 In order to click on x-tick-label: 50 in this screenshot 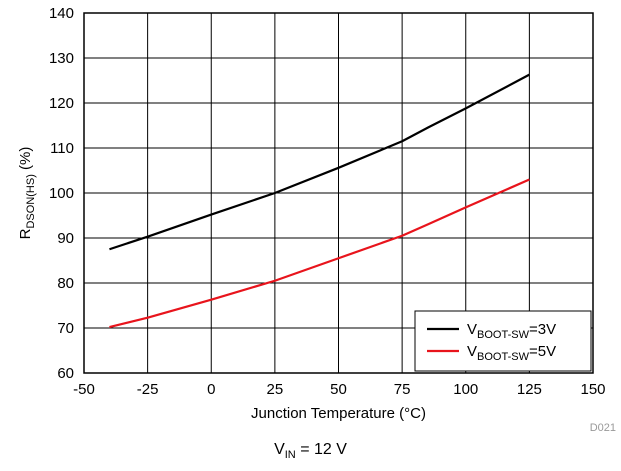, I will do `click(338, 389)`.